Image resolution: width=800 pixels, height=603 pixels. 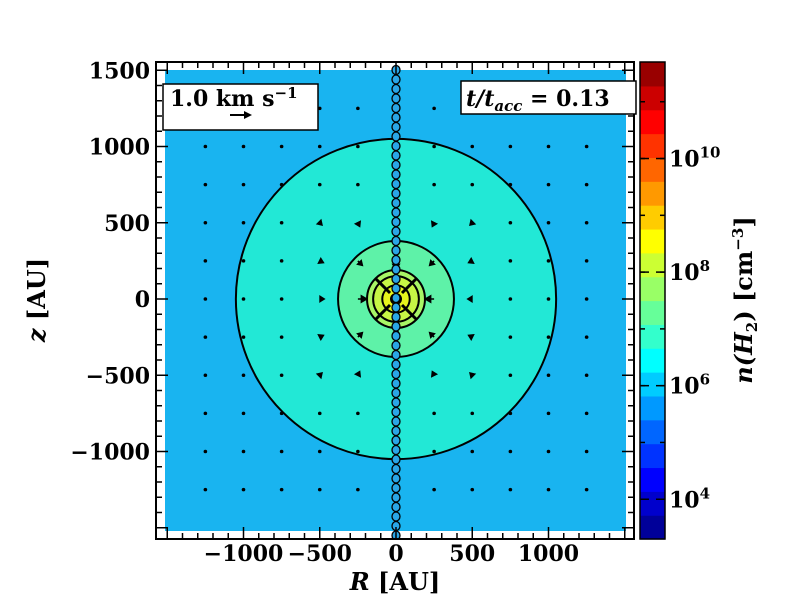 I want to click on x-tick-label: −1000, so click(x=244, y=554).